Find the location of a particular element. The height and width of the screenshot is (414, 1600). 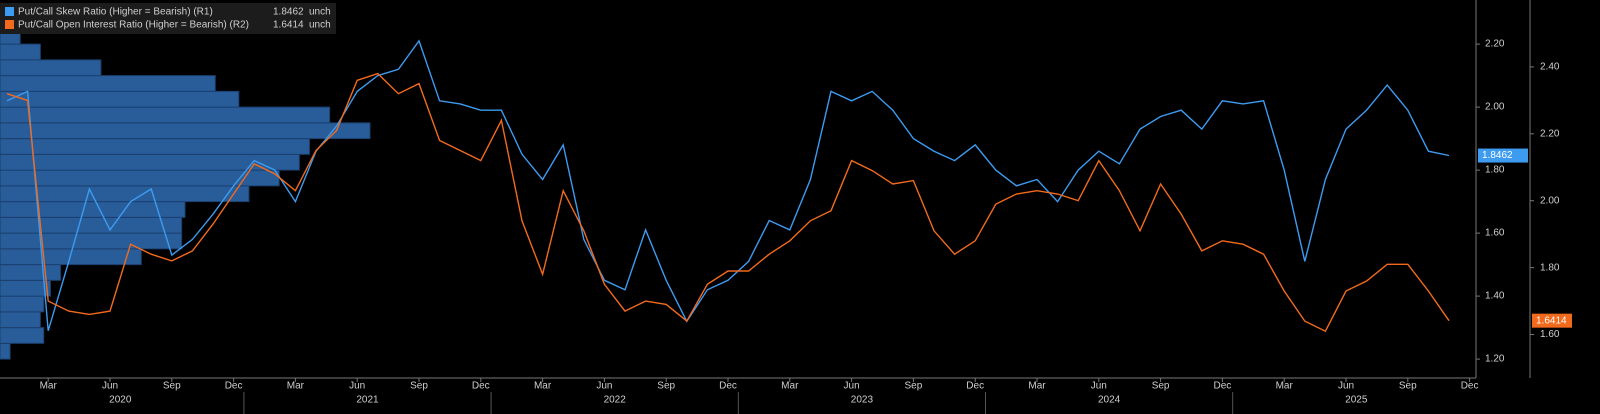

last-value-label: 1.6414 is located at coordinates (1551, 320).